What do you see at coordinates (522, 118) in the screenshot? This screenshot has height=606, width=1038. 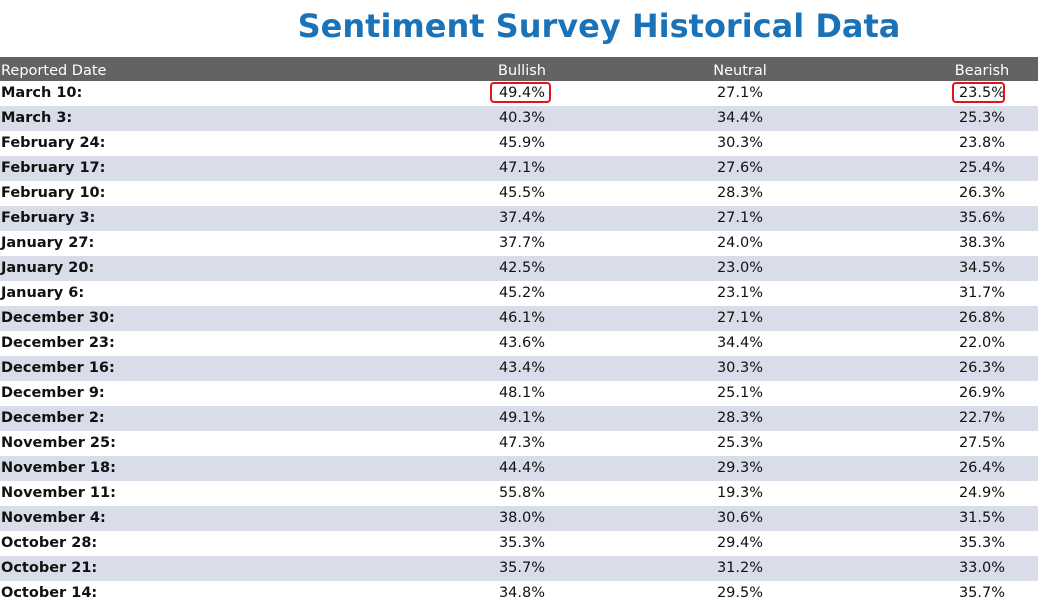 I see `row-bullish-value: 40.3%` at bounding box center [522, 118].